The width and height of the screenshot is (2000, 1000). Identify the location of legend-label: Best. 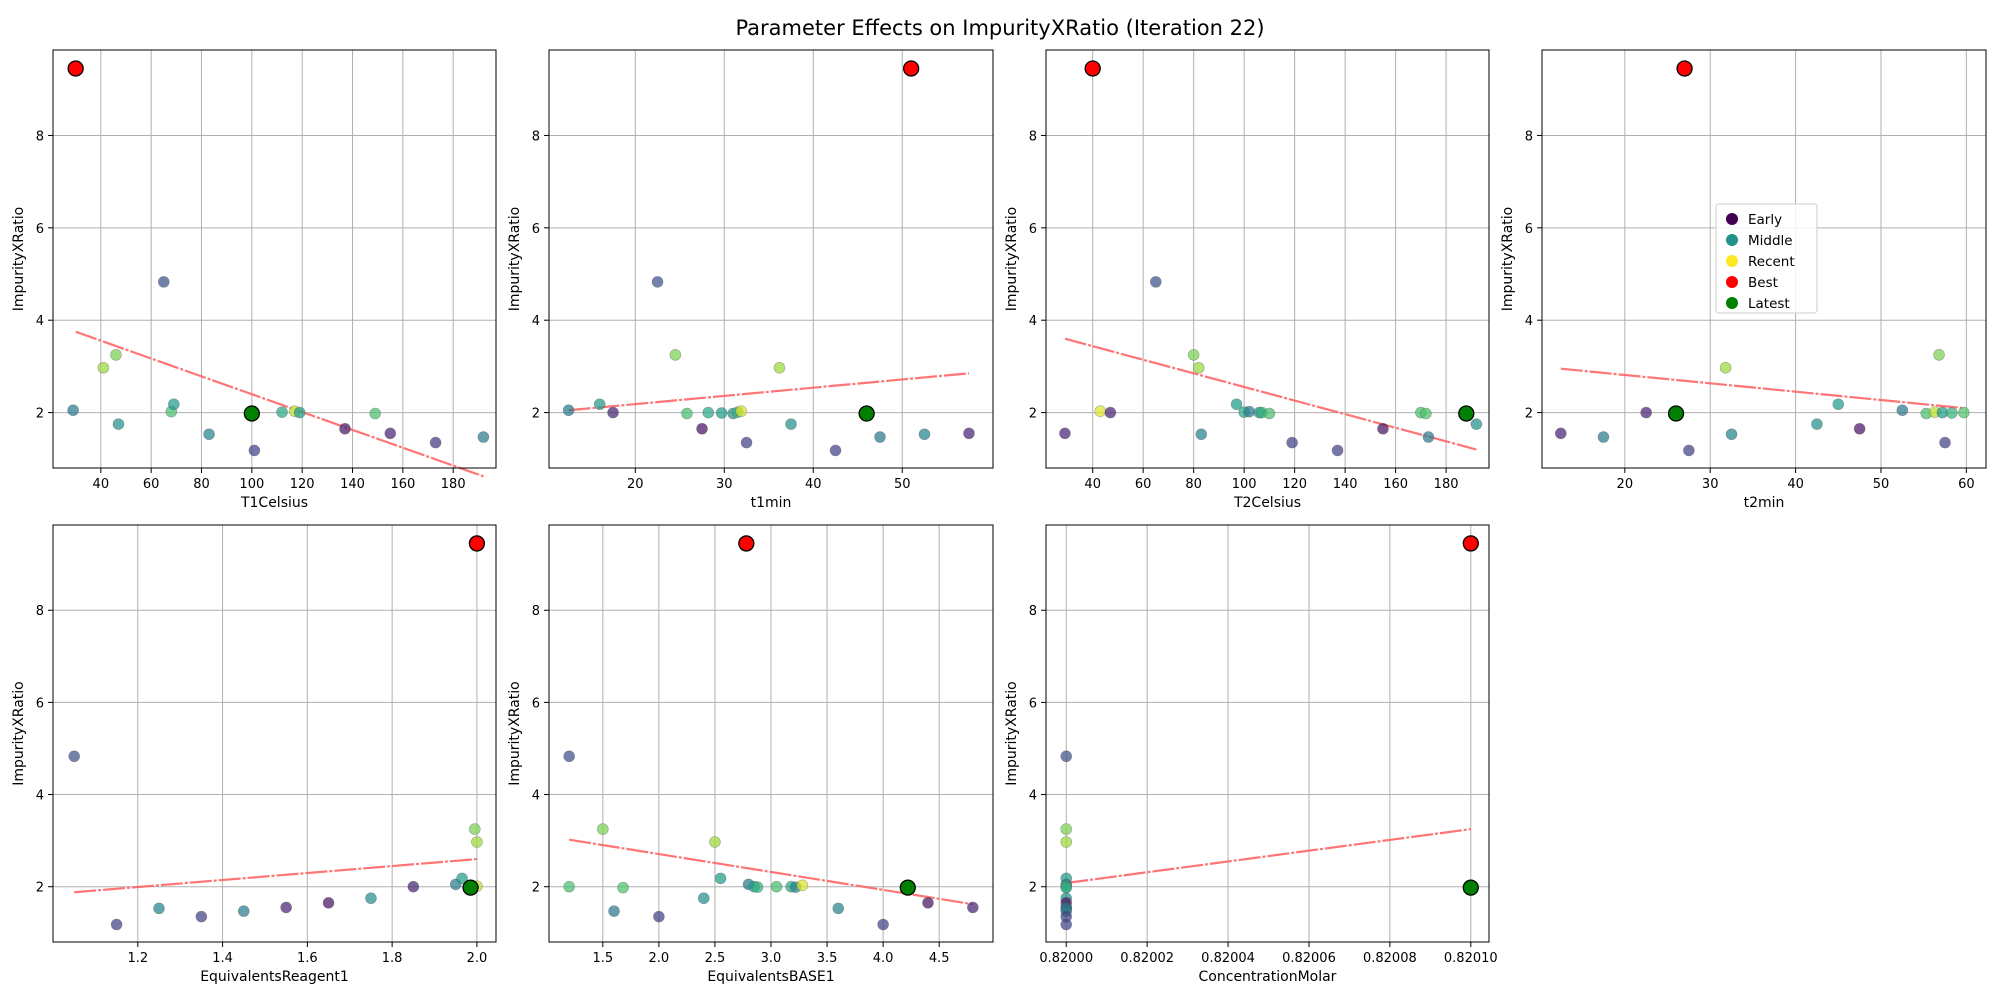
(1763, 283).